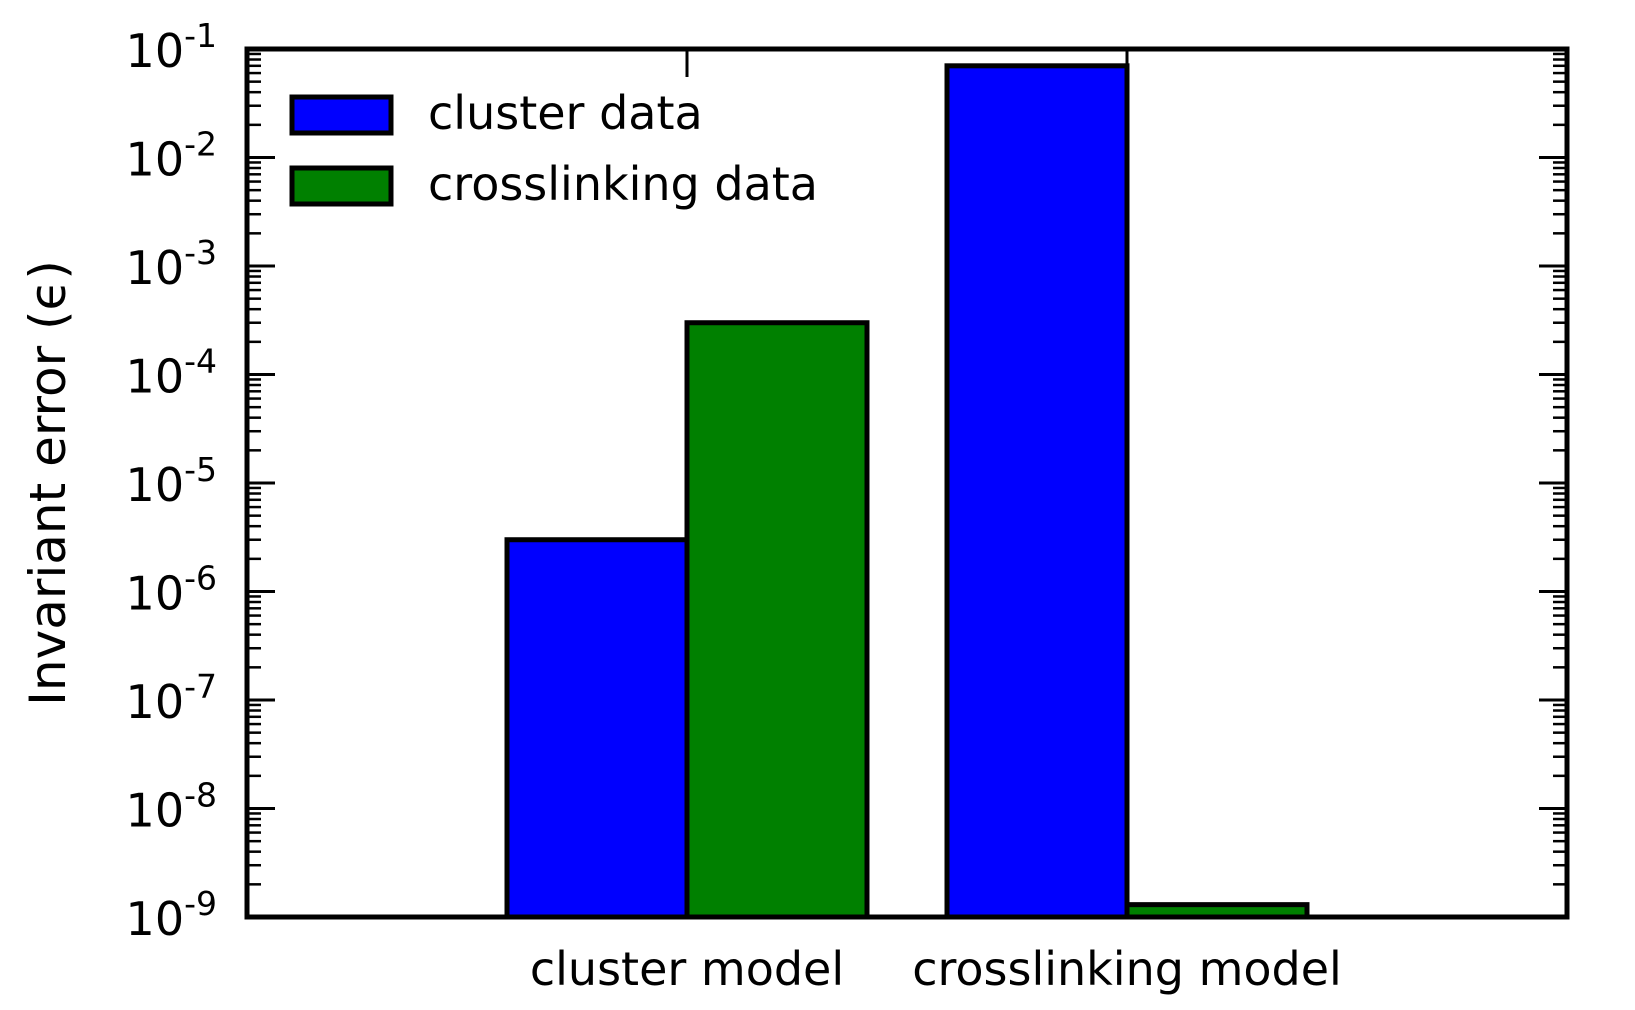  What do you see at coordinates (687, 969) in the screenshot?
I see `x-tick-label: cluster model` at bounding box center [687, 969].